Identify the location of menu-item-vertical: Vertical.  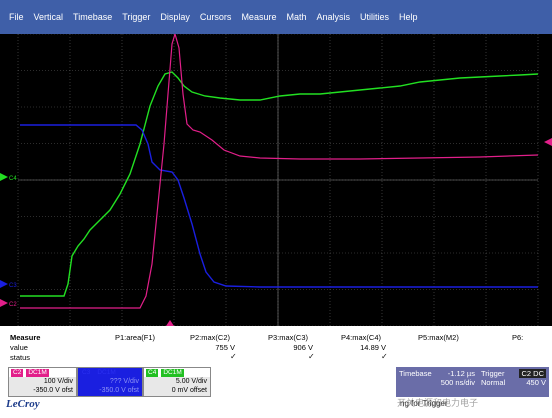
(48, 17).